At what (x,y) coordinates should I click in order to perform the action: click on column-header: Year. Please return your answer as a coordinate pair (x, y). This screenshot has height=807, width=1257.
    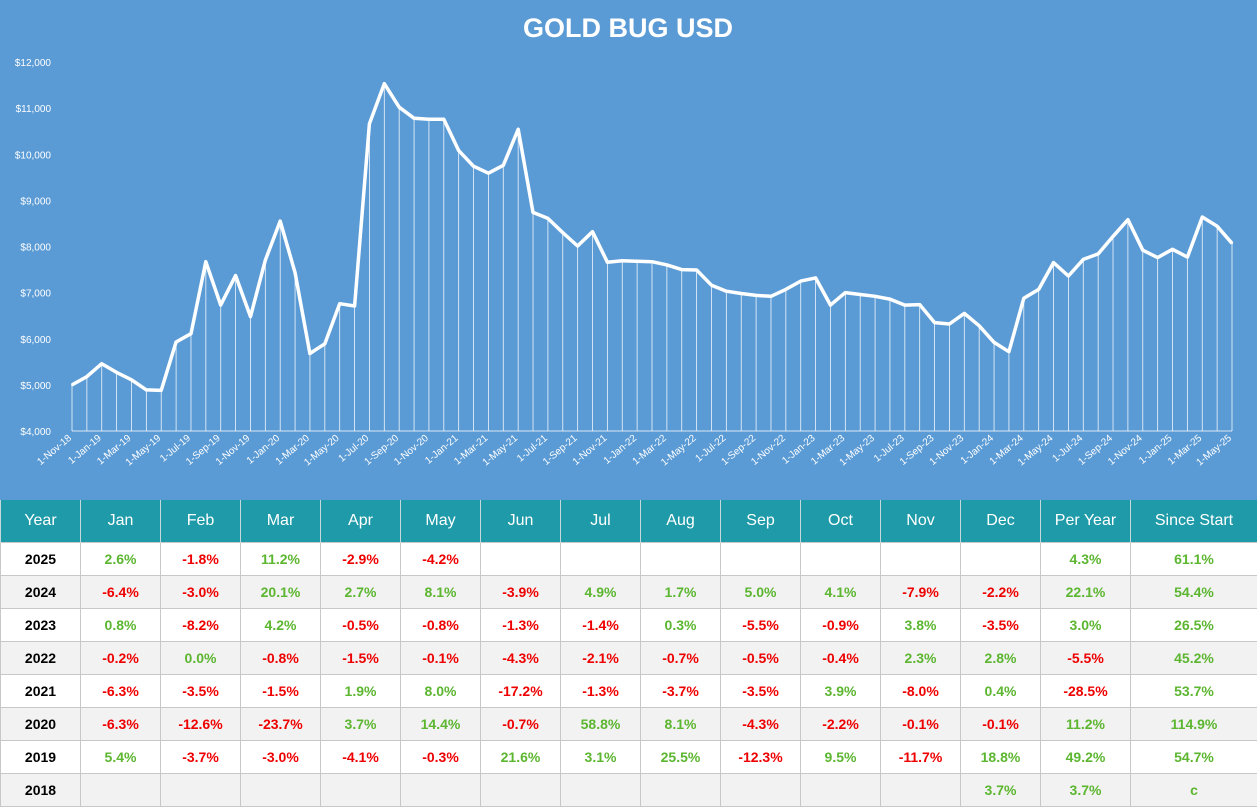
    Looking at the image, I should click on (40, 521).